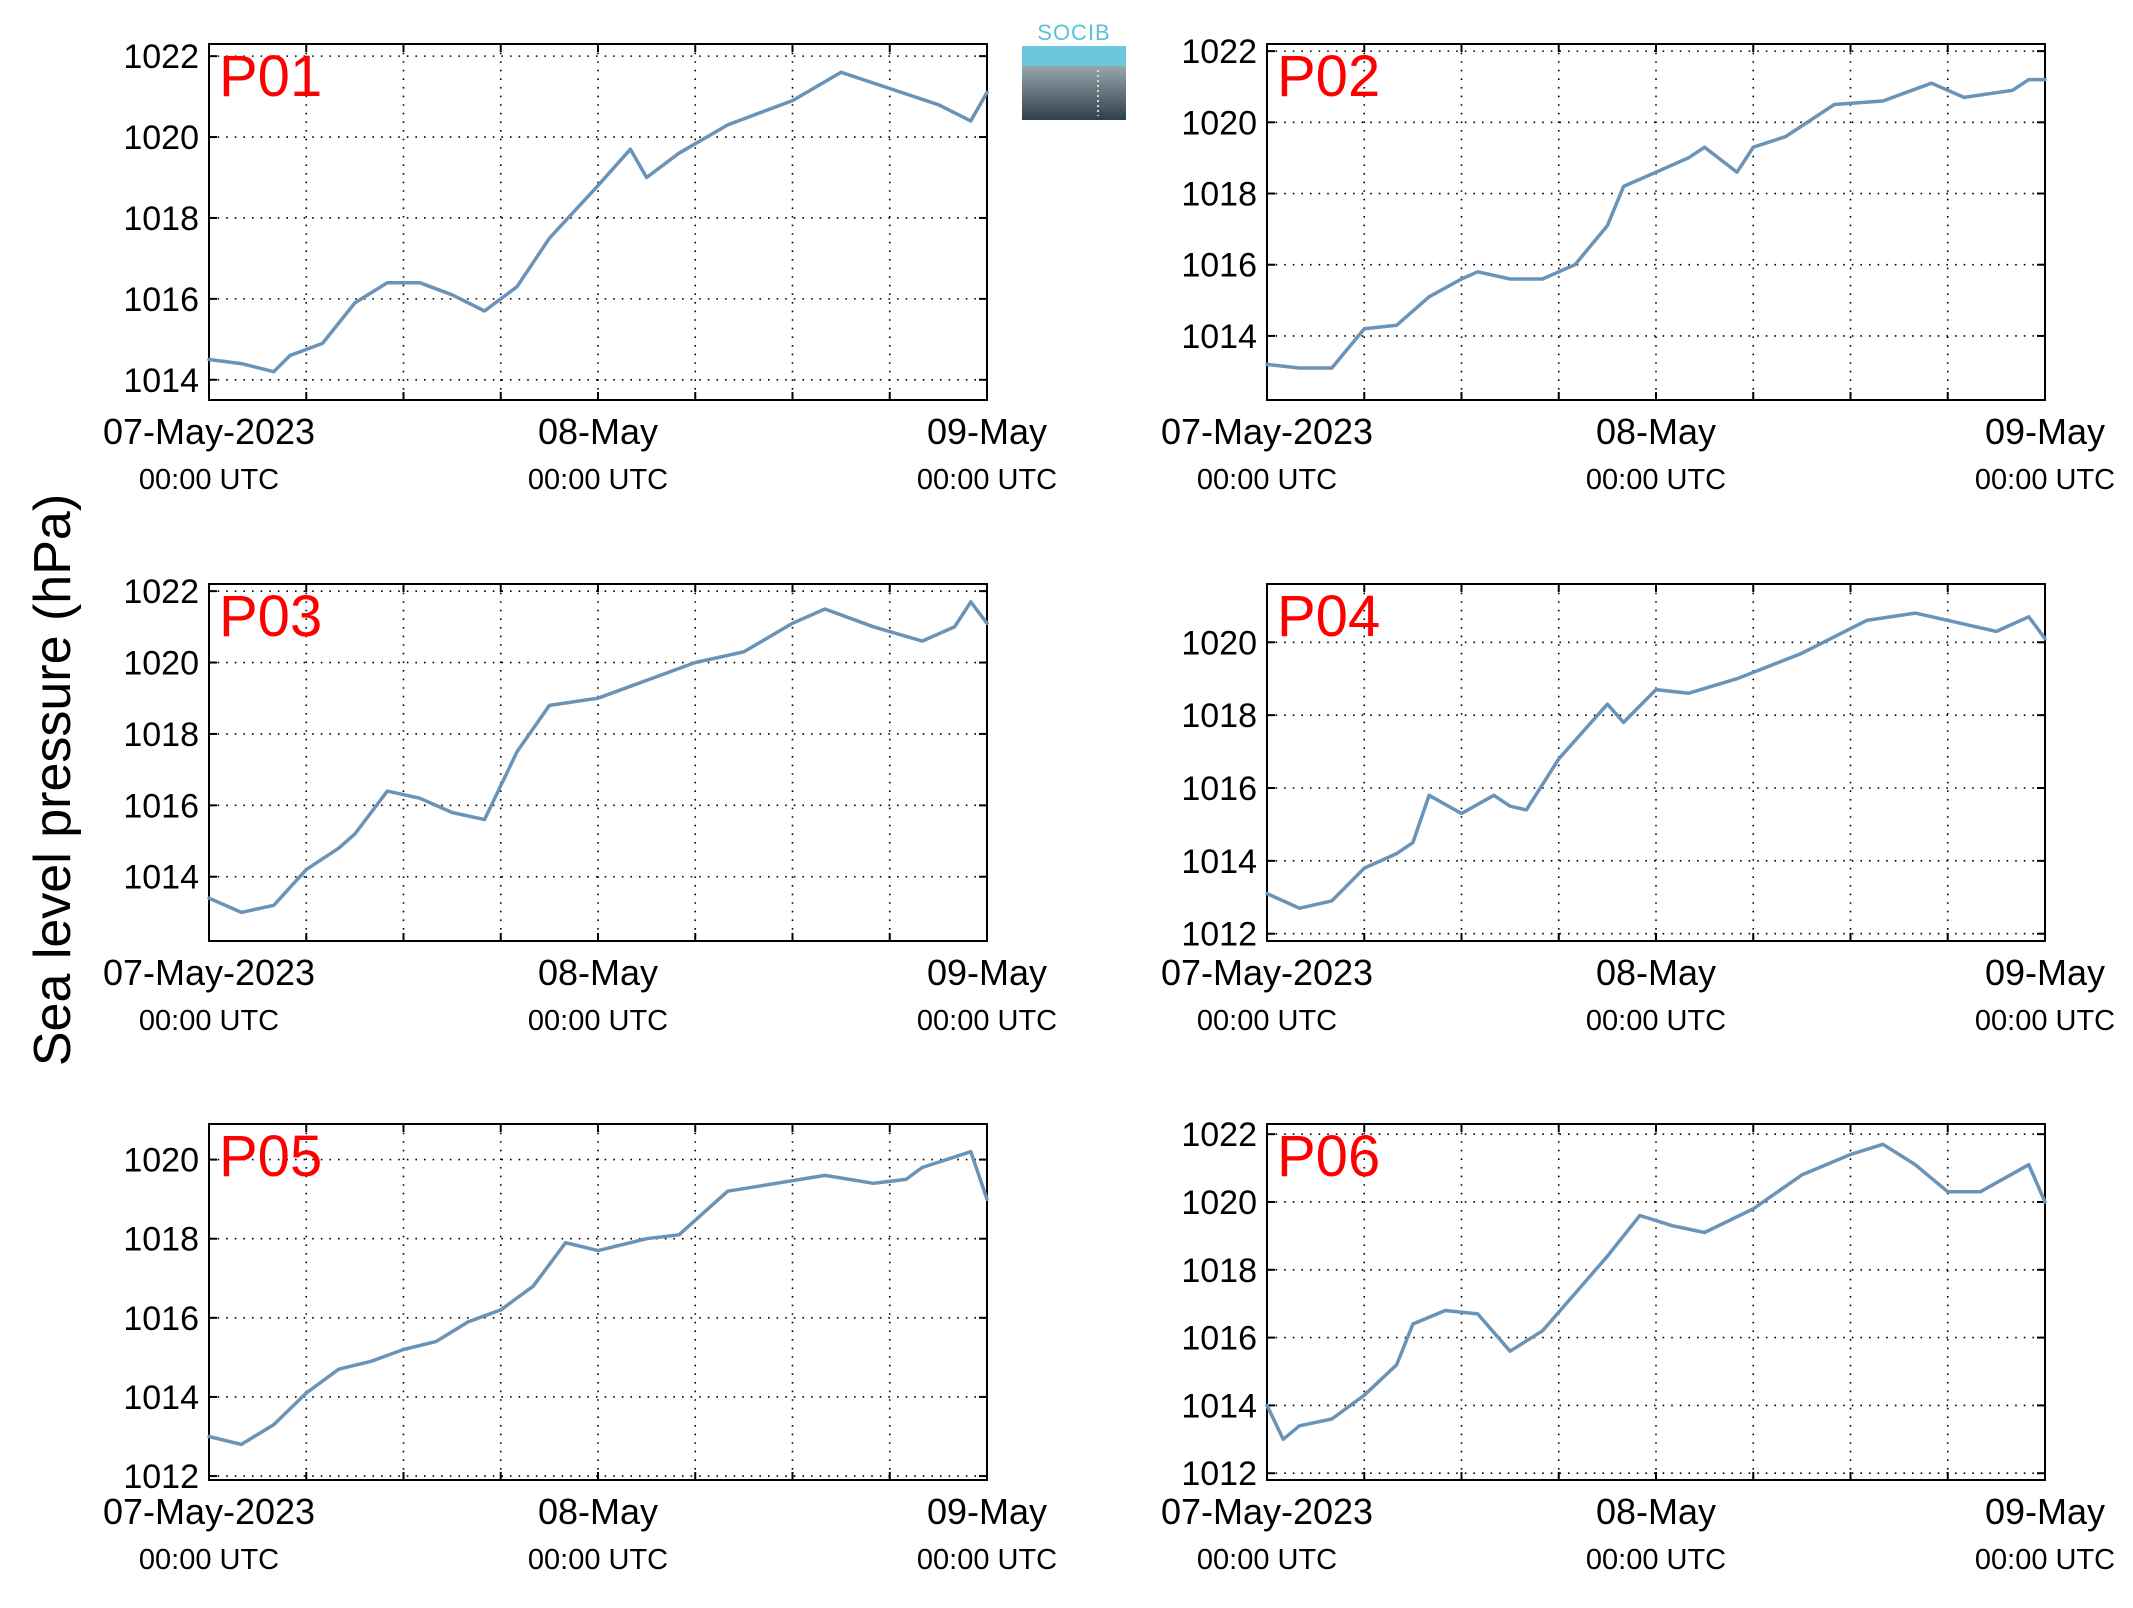  I want to click on y-axis-label: Sea level pressure (hPa), so click(53, 780).